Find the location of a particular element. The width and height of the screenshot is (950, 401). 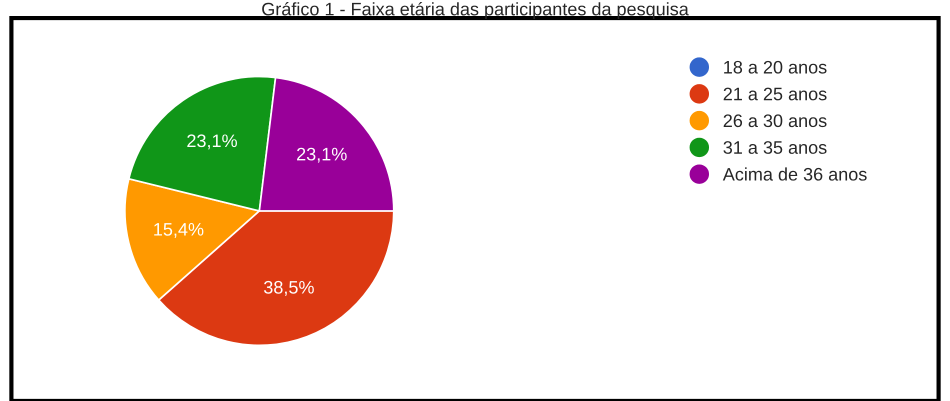

legend-label: 31 a 35 anos is located at coordinates (775, 147).